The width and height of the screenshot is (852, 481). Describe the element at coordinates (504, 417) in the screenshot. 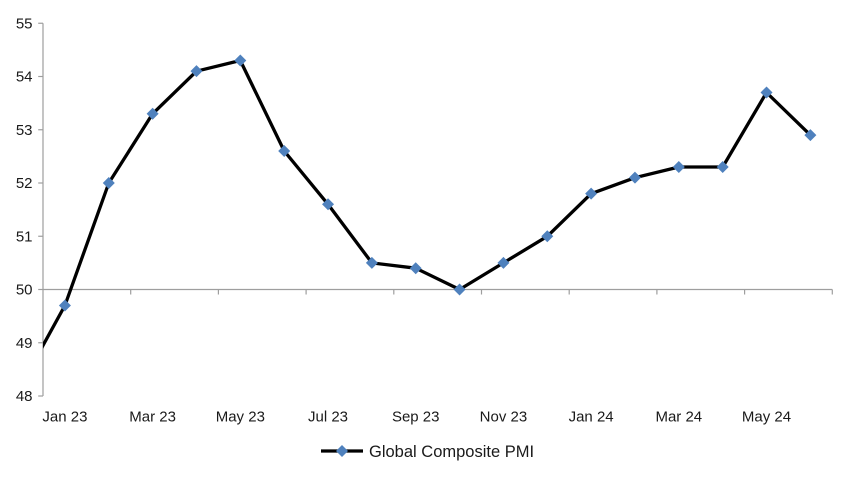

I see `x-axis-tick-label: Nov 23` at that location.